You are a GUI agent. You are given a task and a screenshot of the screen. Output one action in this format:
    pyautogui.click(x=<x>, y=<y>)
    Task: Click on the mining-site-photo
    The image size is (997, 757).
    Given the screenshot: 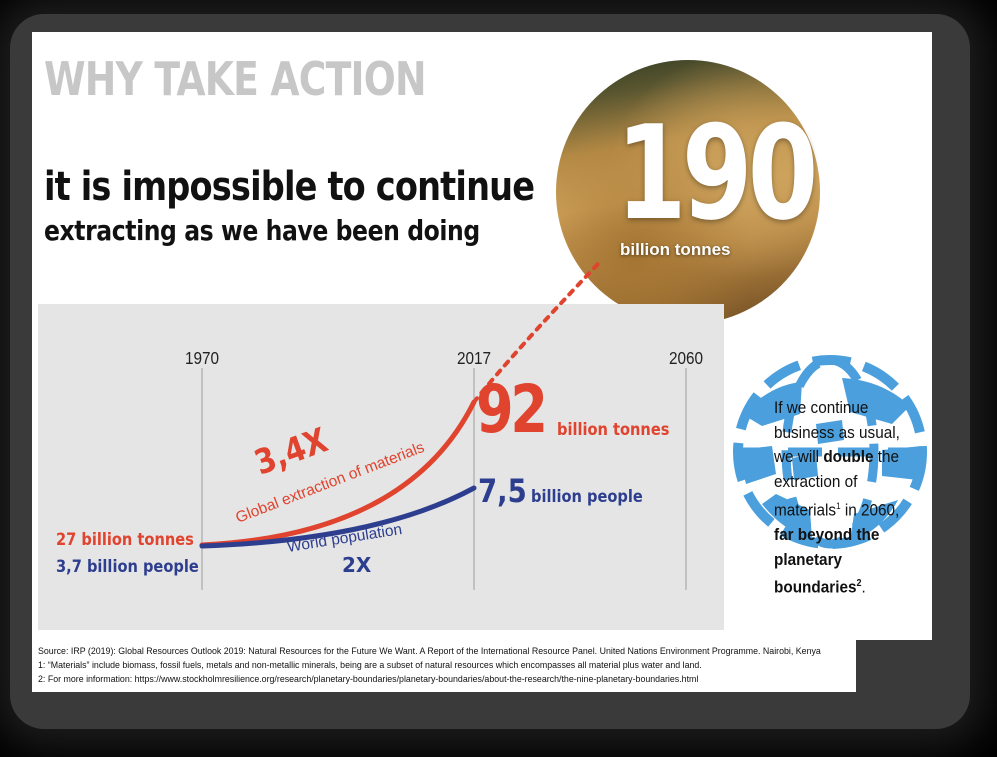 What is the action you would take?
    pyautogui.click(x=688, y=192)
    